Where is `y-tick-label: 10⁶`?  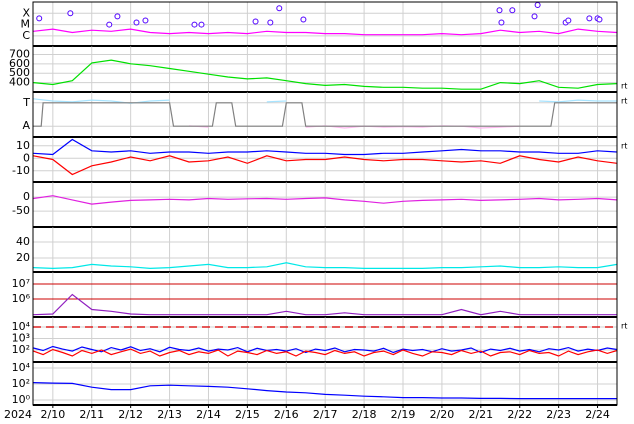 y-tick-label: 10⁶ is located at coordinates (21, 298).